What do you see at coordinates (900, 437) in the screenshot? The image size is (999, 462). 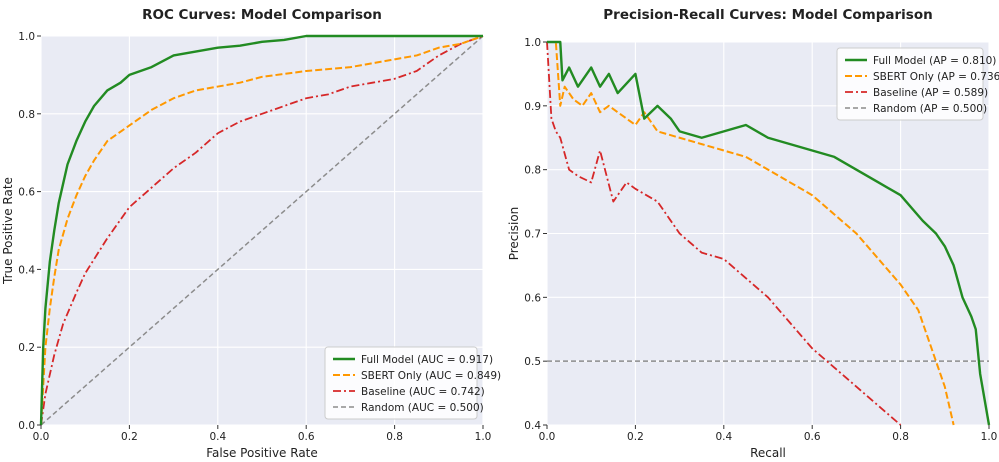 I see `pr-x-tick-label: 0.8` at bounding box center [900, 437].